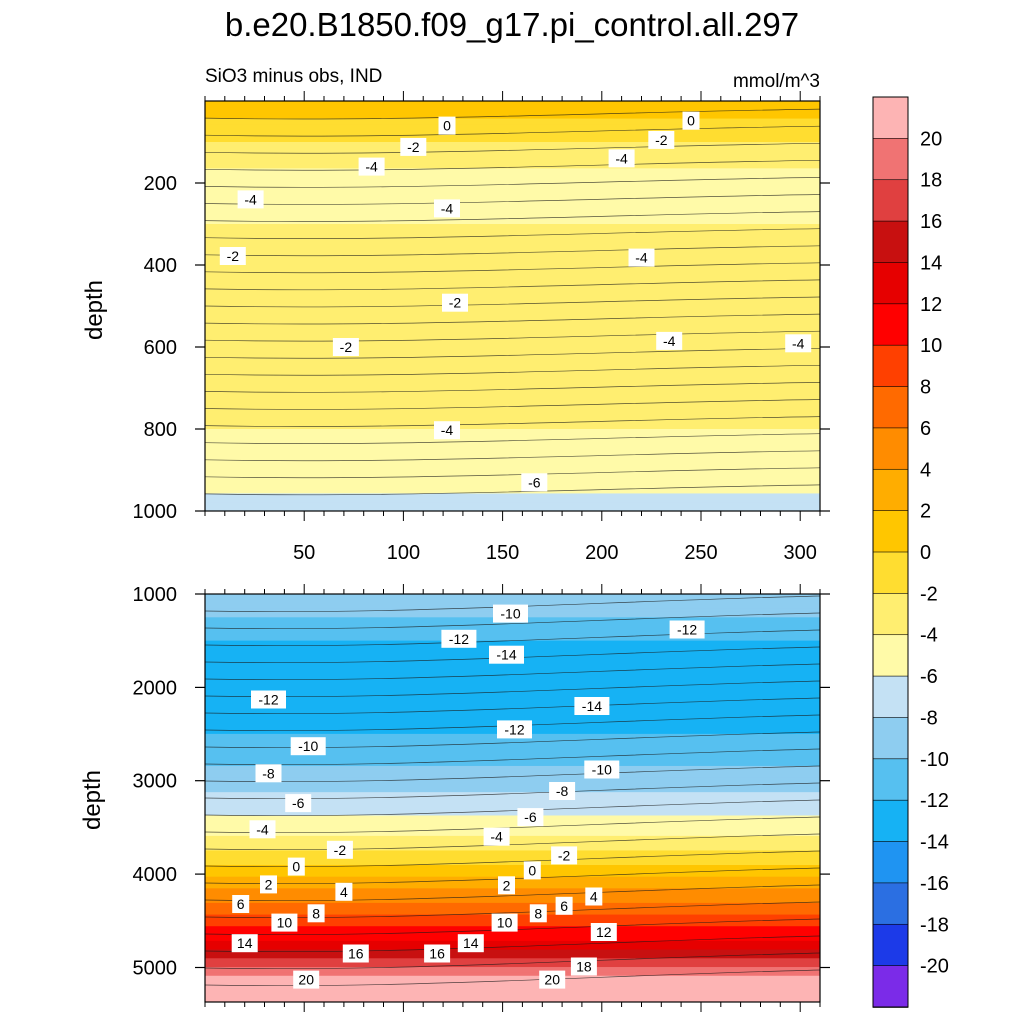 This screenshot has height=1024, width=1024. Describe the element at coordinates (929, 636) in the screenshot. I see `colorbar-tick-label: -4` at that location.